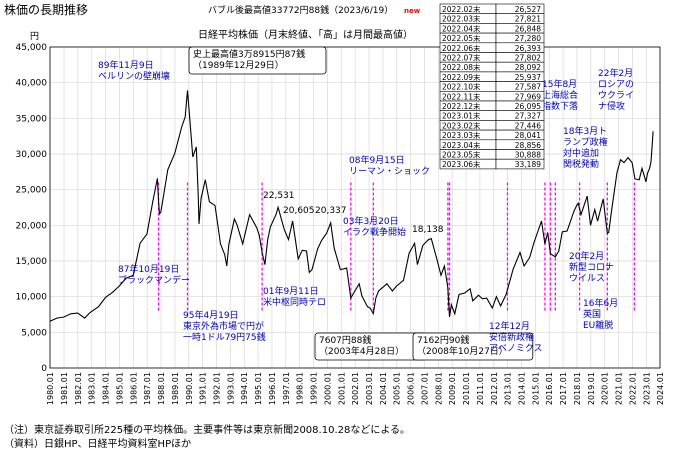 The width and height of the screenshot is (673, 455). I want to click on x-tick-label: 1990.01, so click(189, 388).